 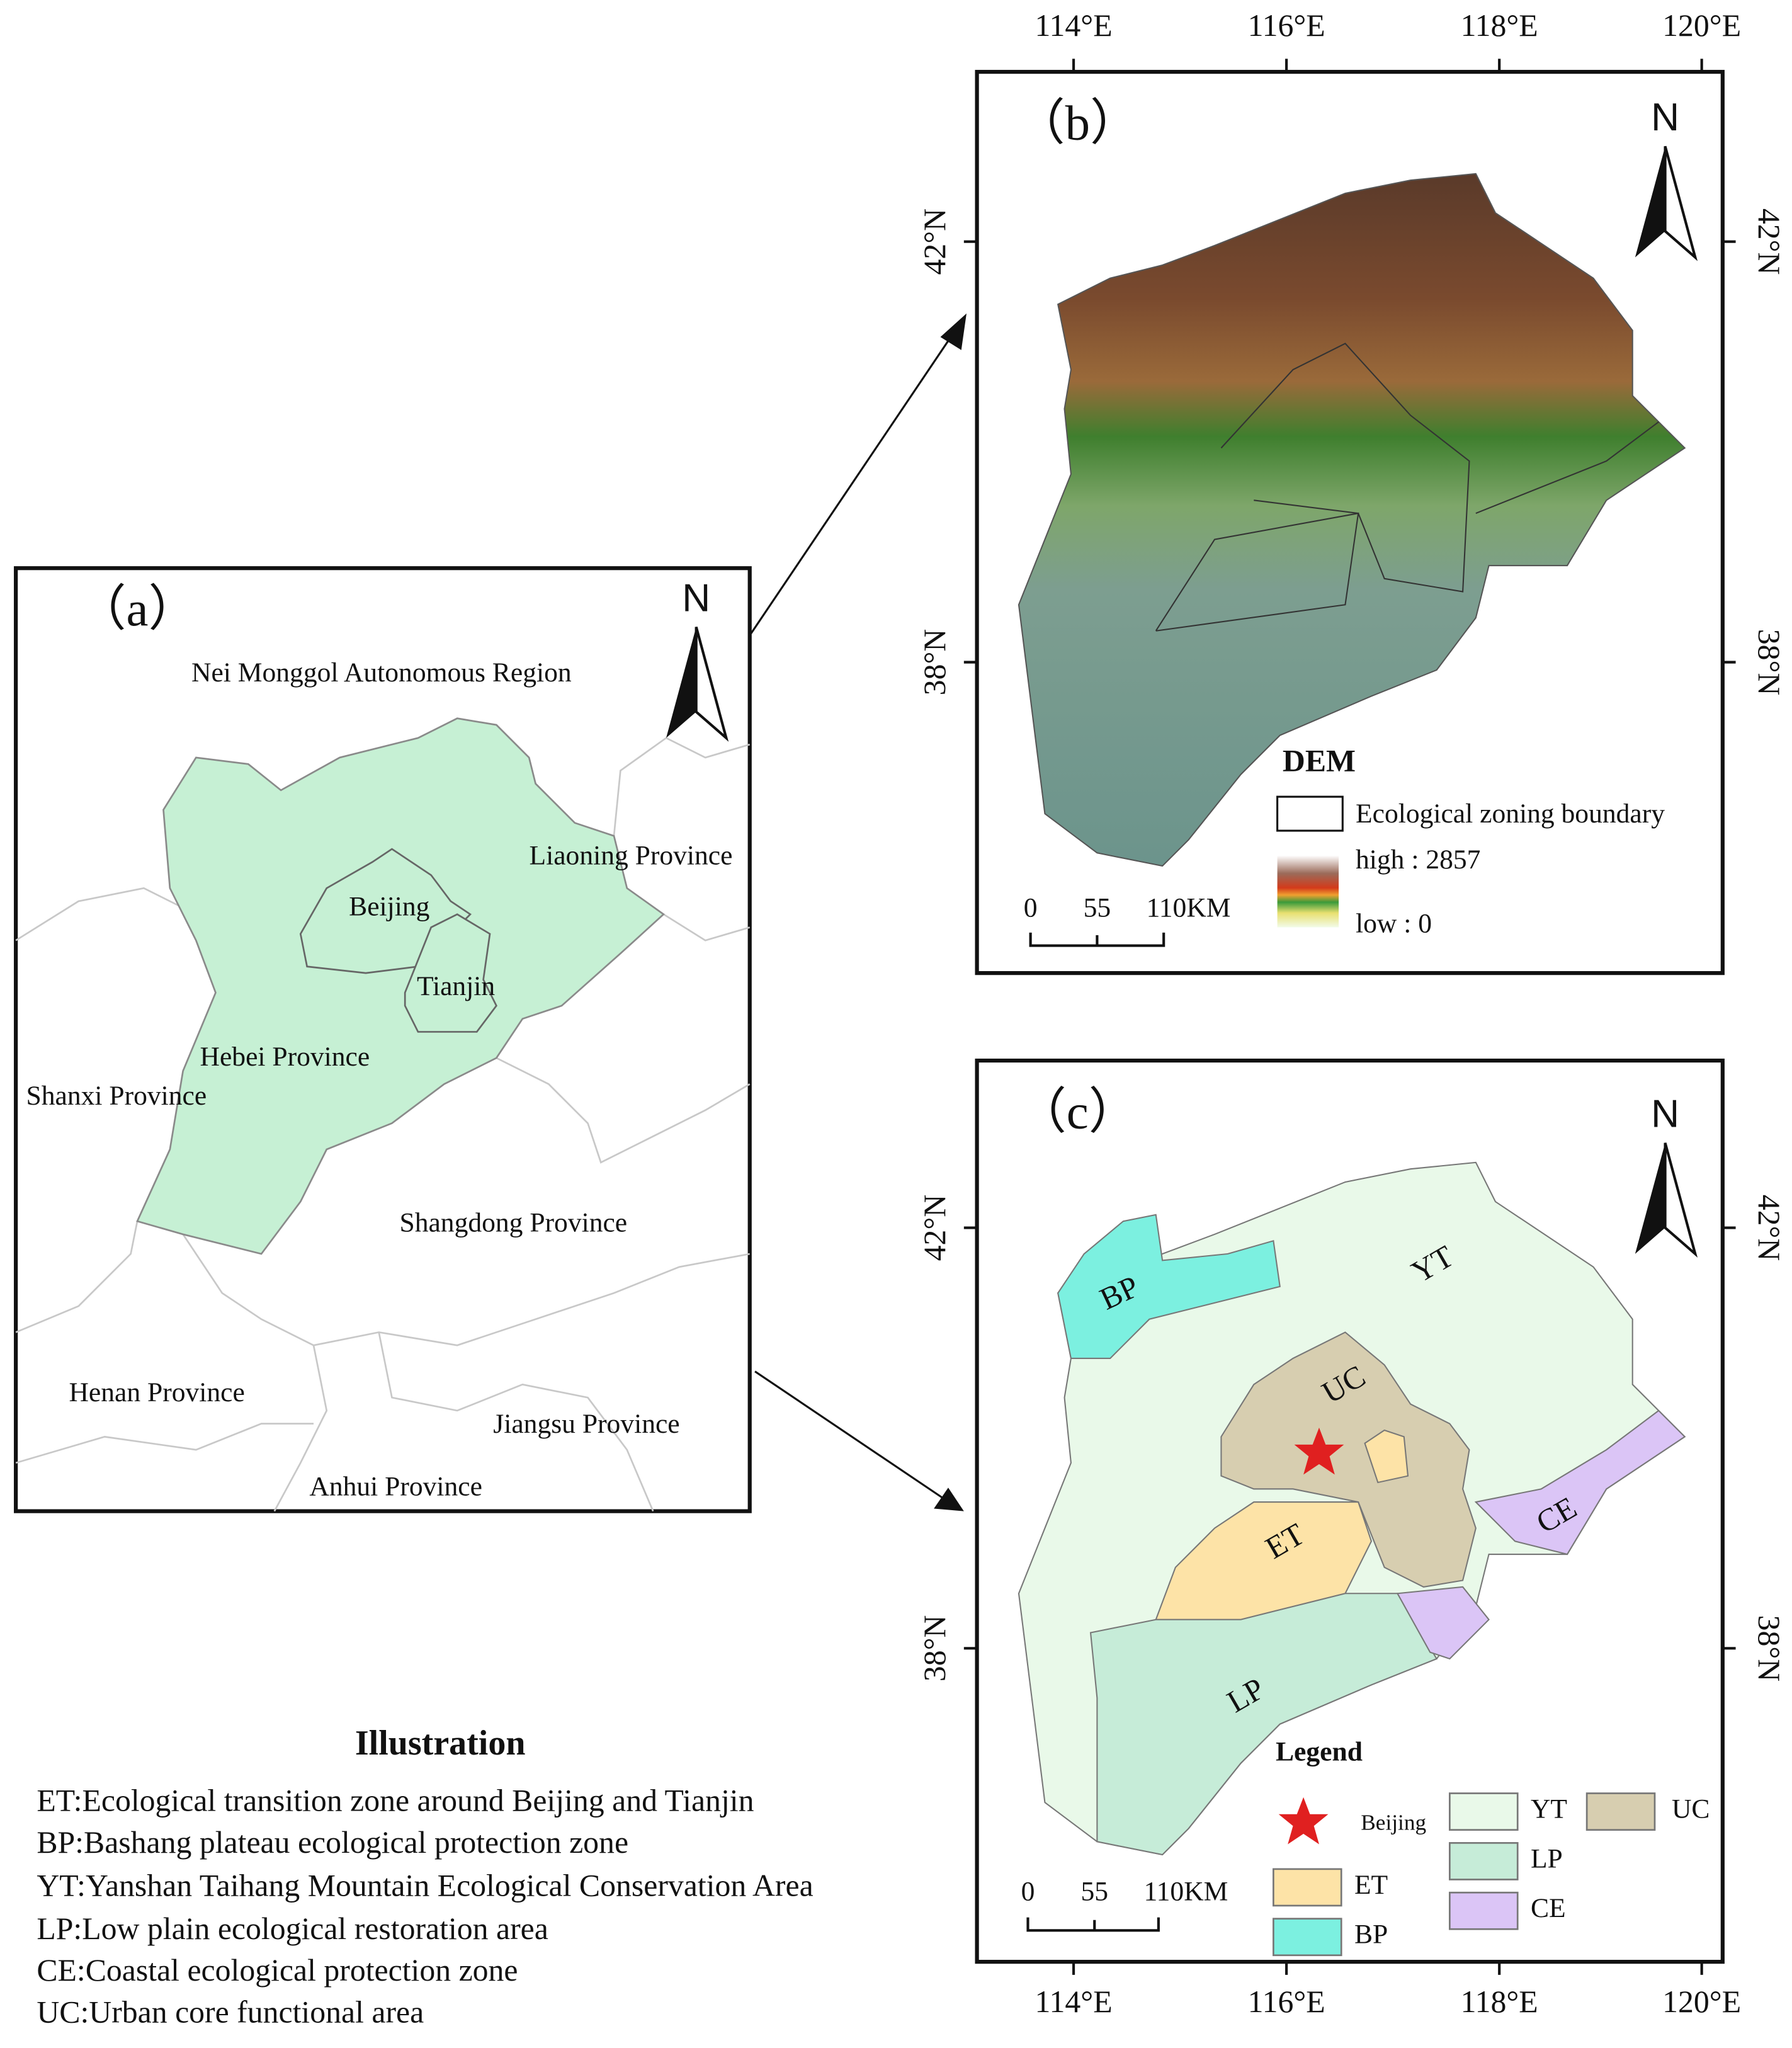 I want to click on region-label: Jiangsu Province, so click(x=586, y=1424).